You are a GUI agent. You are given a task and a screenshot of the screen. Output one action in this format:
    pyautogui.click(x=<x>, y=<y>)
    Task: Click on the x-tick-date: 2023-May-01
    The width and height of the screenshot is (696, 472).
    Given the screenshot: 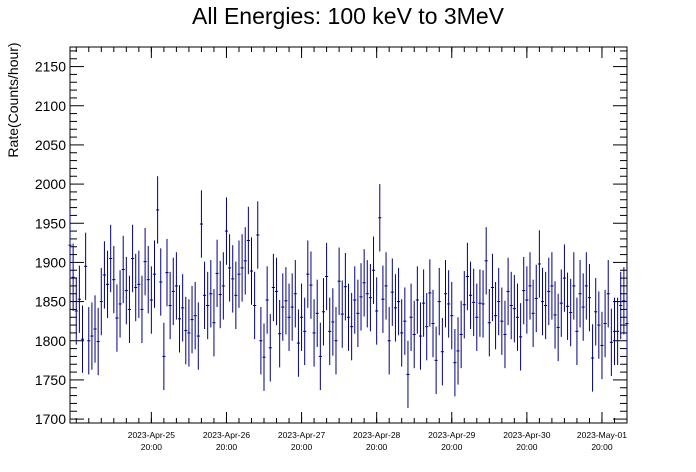 What is the action you would take?
    pyautogui.click(x=602, y=435)
    